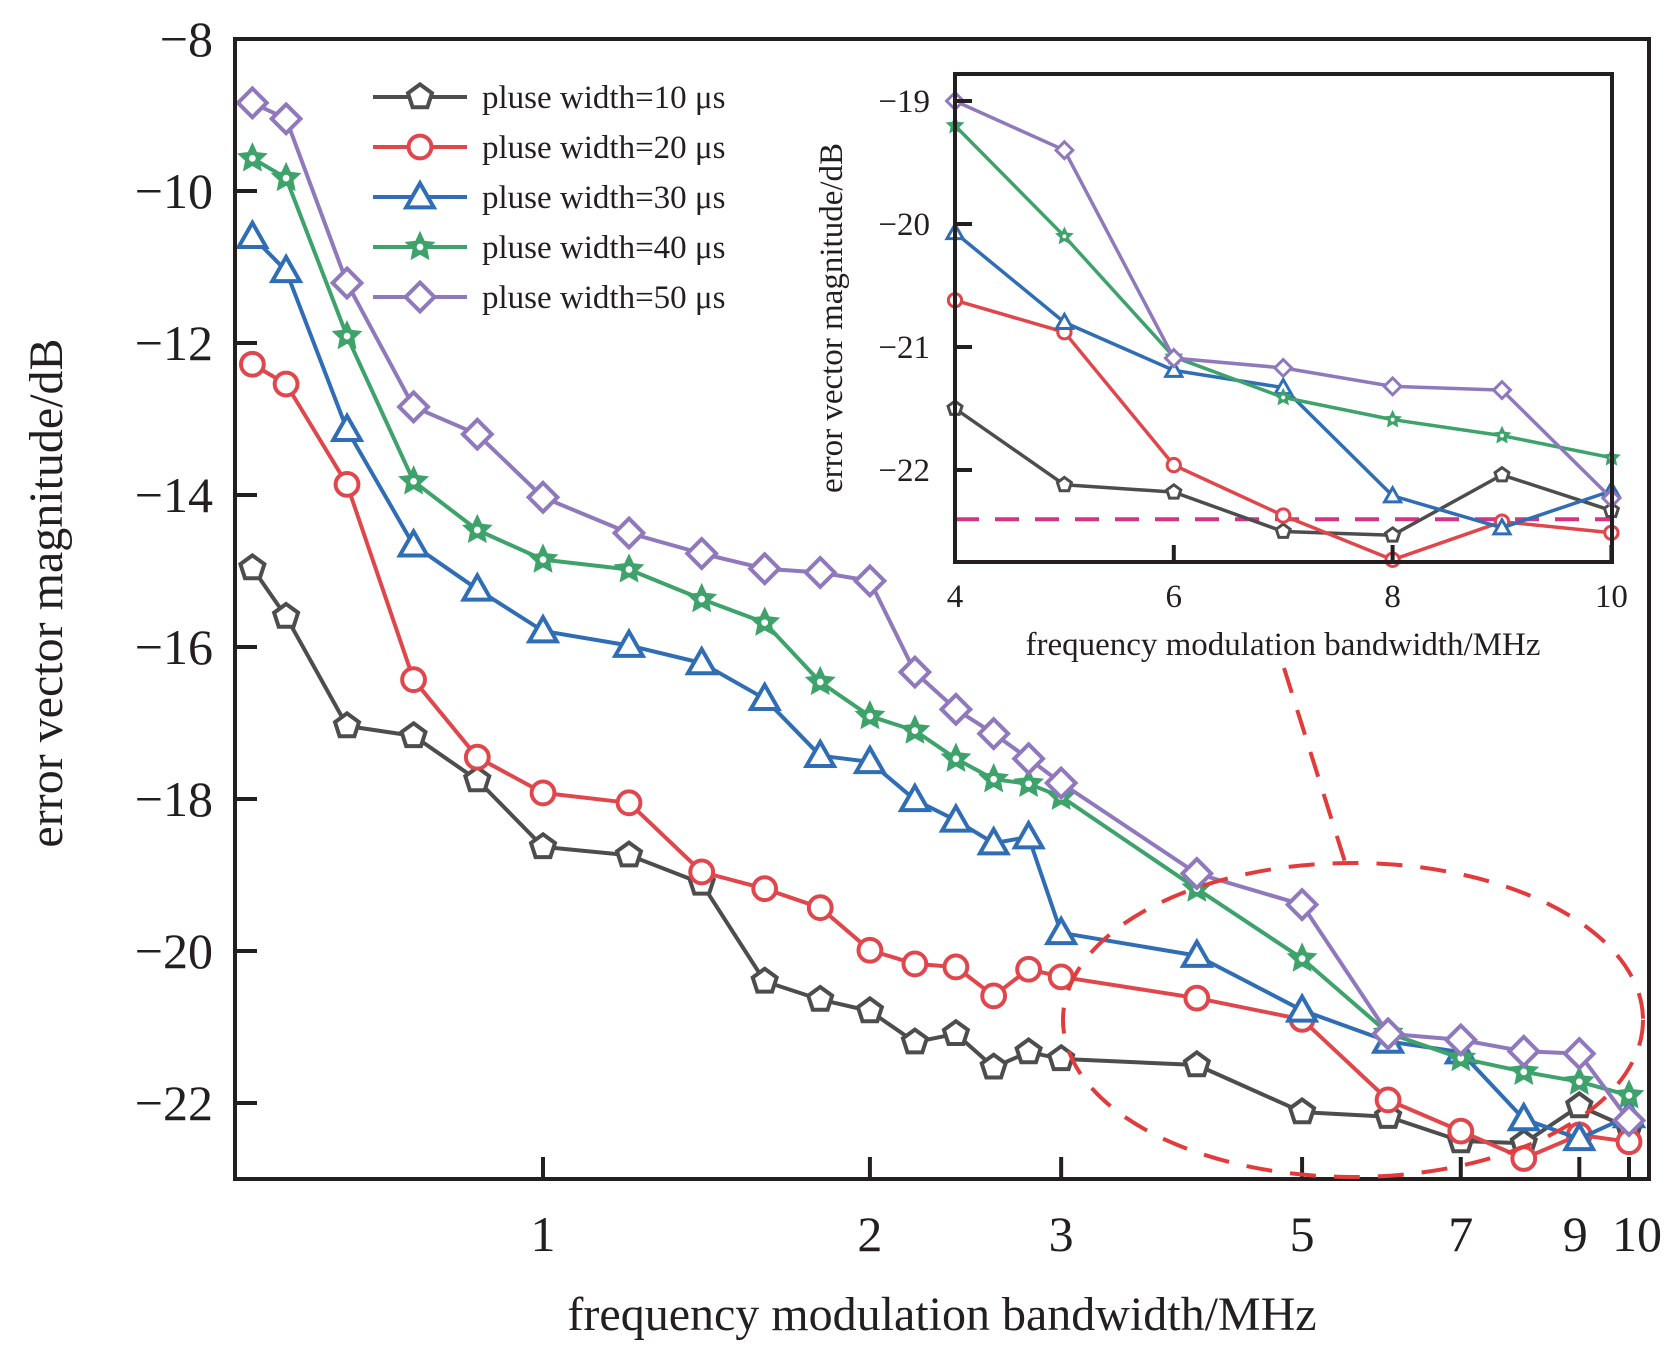  What do you see at coordinates (174, 191) in the screenshot?
I see `y-tick-label: −10` at bounding box center [174, 191].